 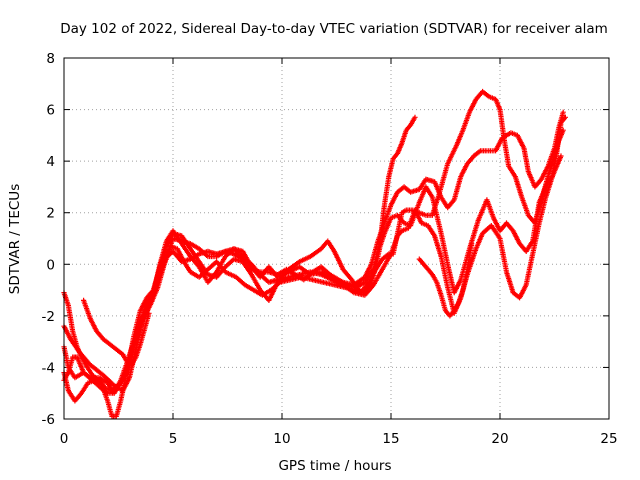 I want to click on y-tick-label: 0, so click(x=50, y=265).